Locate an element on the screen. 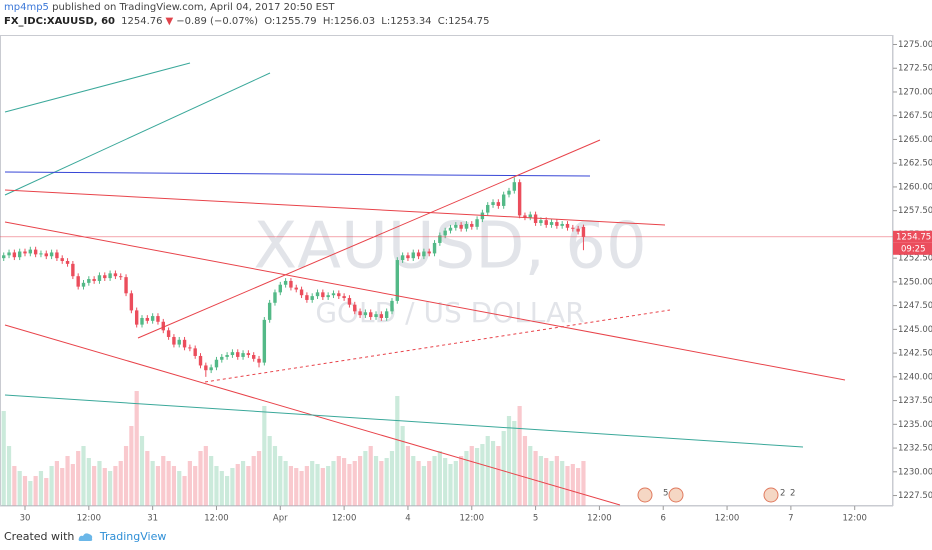 The image size is (932, 550). y-tick-label: 1242.50 is located at coordinates (915, 354).